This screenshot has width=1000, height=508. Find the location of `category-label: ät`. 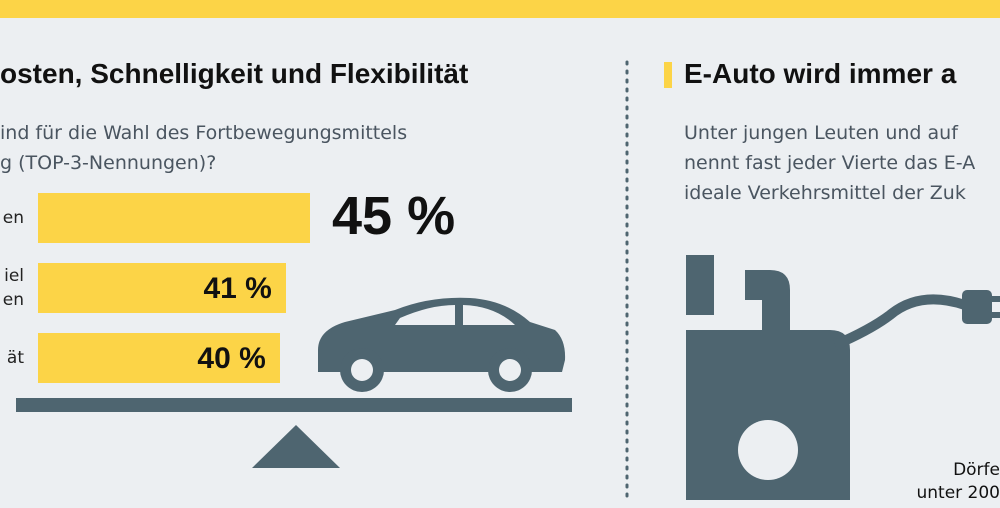

category-label: ät is located at coordinates (15, 358).